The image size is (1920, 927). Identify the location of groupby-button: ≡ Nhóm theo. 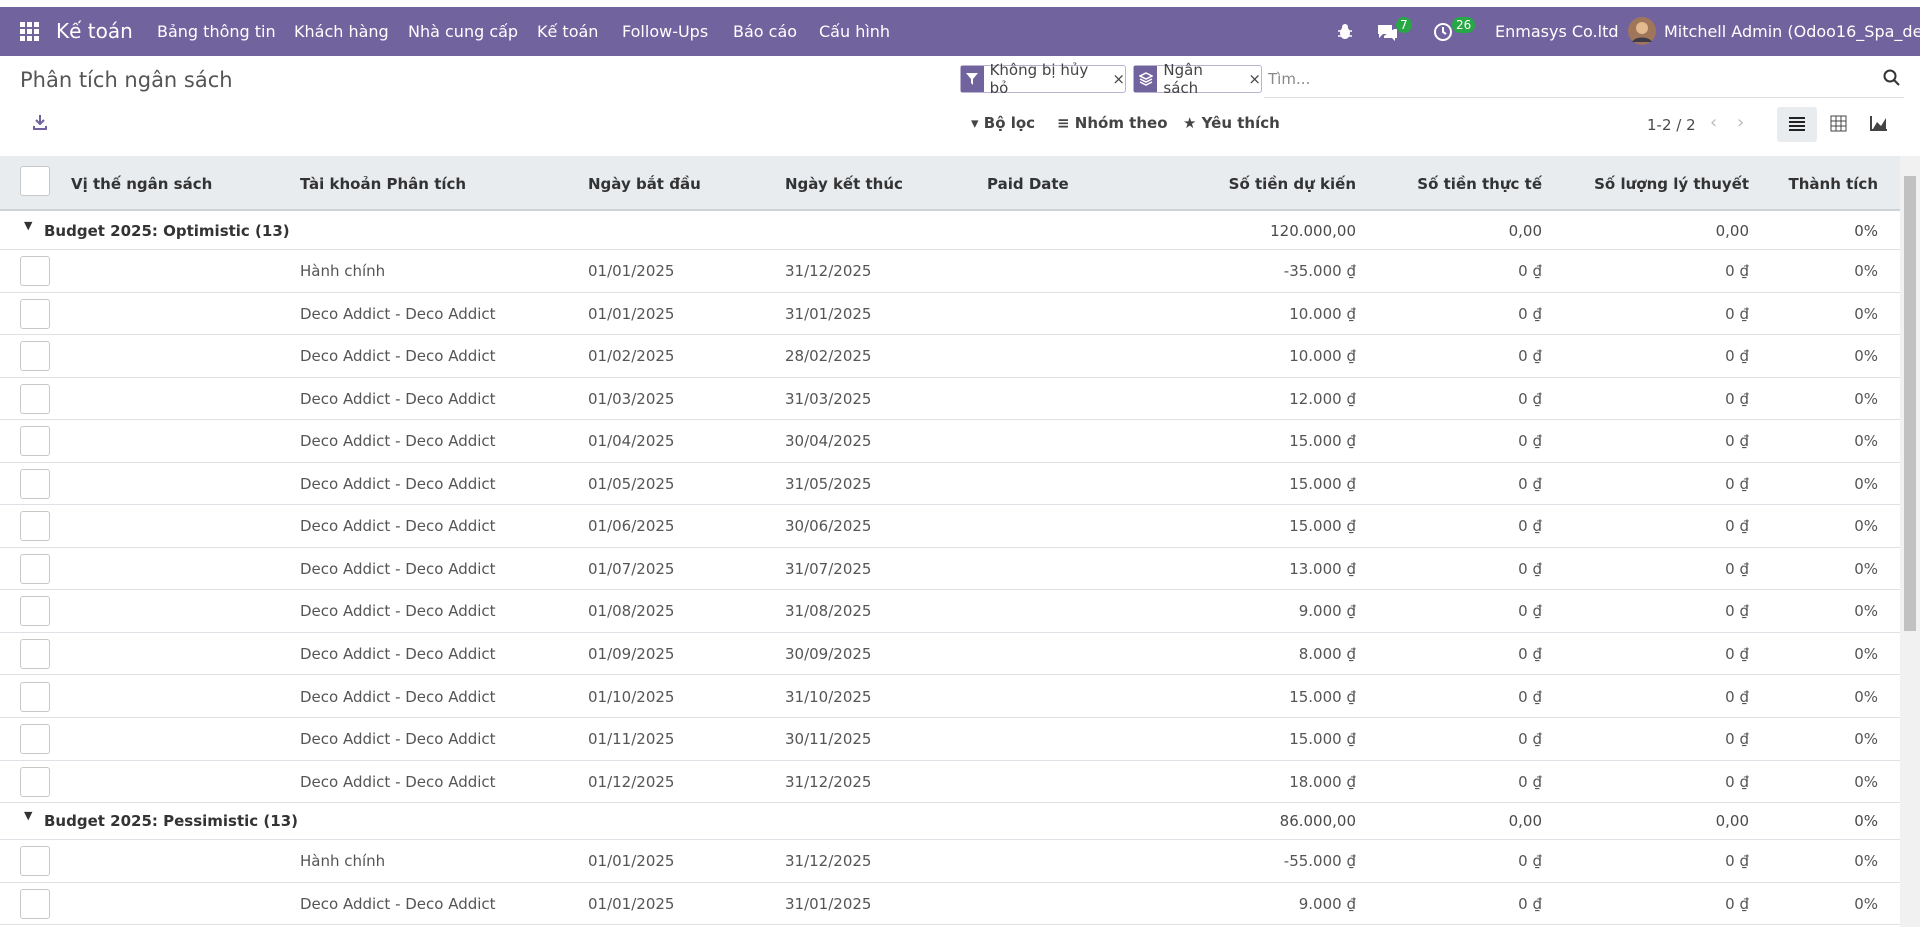
(1112, 123).